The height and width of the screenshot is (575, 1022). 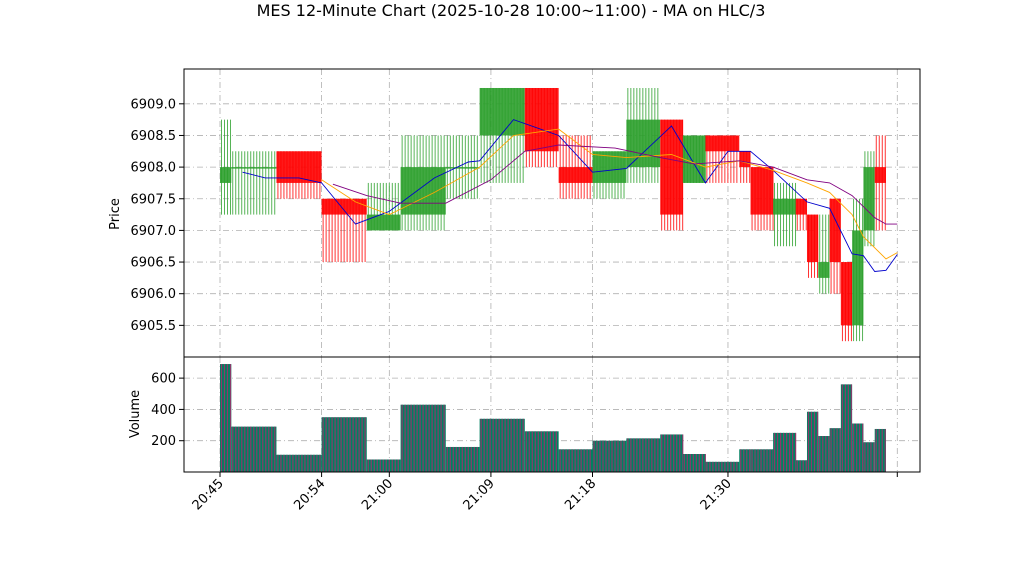 I want to click on x-tick-label: 21:18, so click(x=580, y=494).